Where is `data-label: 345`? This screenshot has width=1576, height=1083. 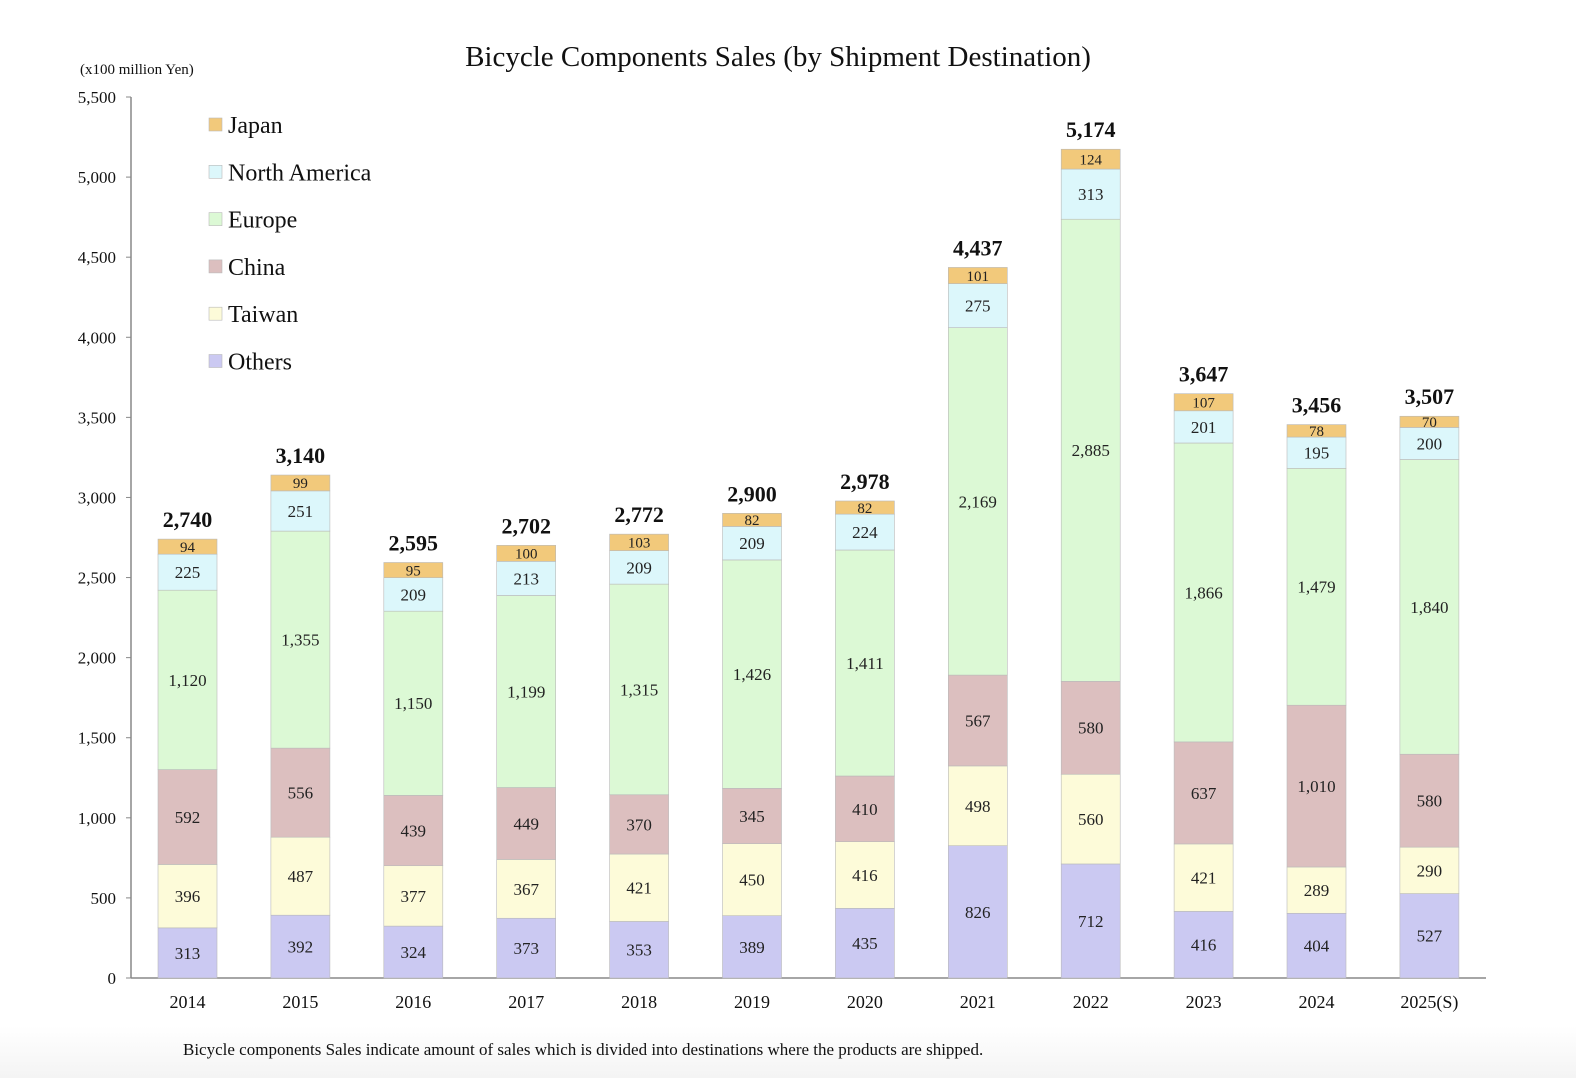 data-label: 345 is located at coordinates (752, 816).